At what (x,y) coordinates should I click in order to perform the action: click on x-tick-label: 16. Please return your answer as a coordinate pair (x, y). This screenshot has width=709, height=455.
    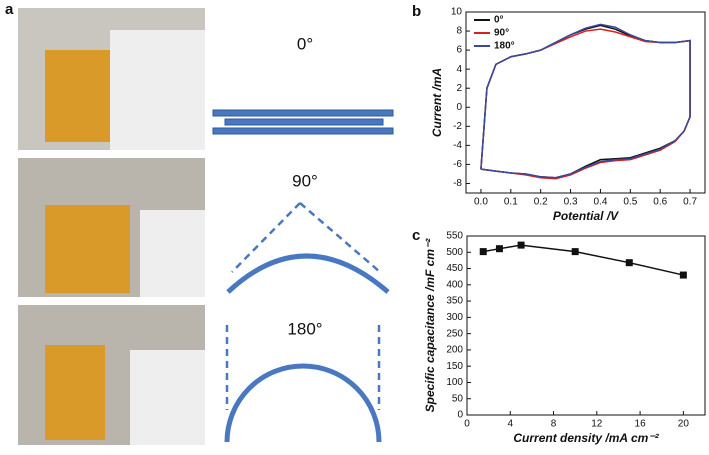
    Looking at the image, I should click on (641, 424).